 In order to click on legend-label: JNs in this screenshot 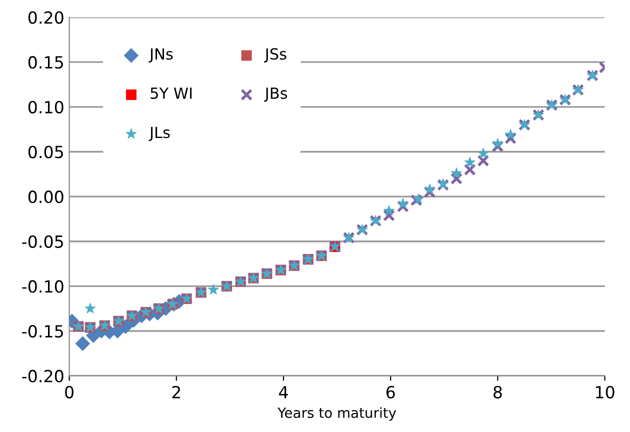, I will do `click(160, 55)`.